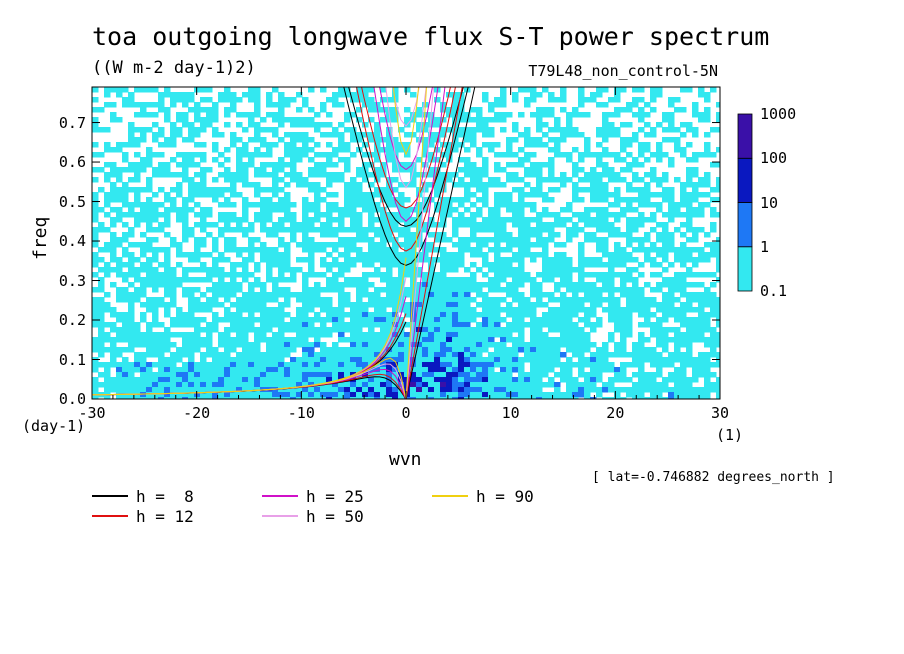 The image size is (904, 654). What do you see at coordinates (54, 426) in the screenshot?
I see `y-unit-label: (day-1)` at bounding box center [54, 426].